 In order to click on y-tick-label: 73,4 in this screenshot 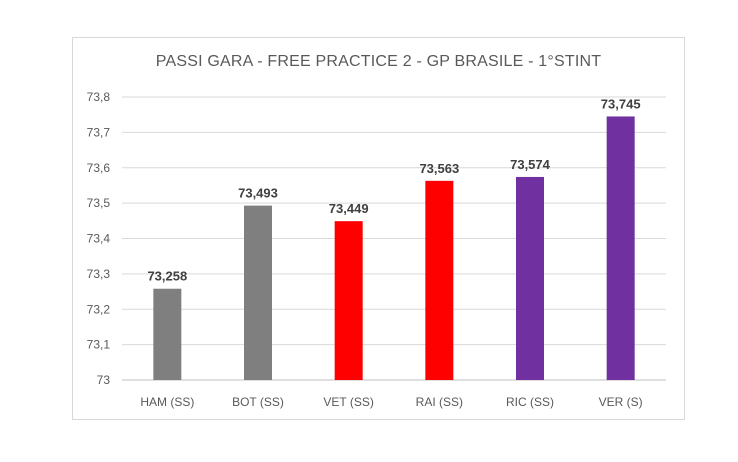, I will do `click(99, 239)`.